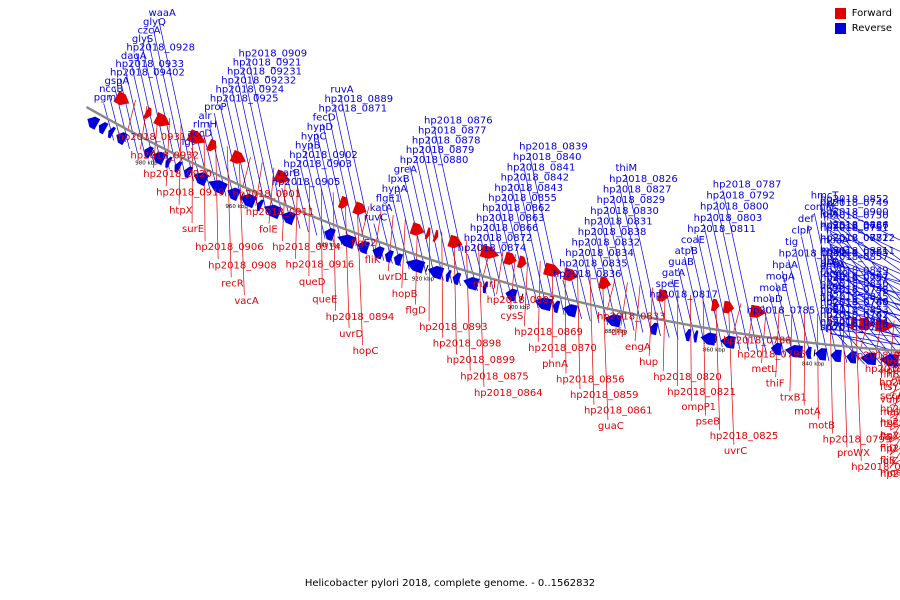 The width and height of the screenshot is (900, 600). What do you see at coordinates (668, 284) in the screenshot?
I see `reverse-gene-label: speE` at bounding box center [668, 284].